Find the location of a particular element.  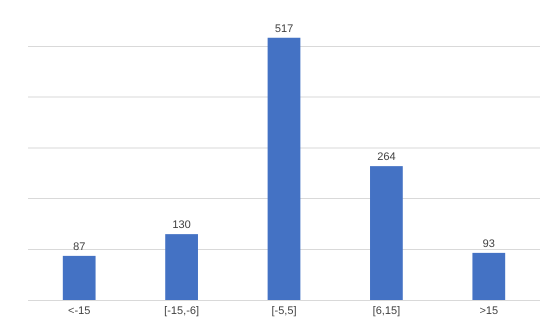

x-tick-label: [-5,5] is located at coordinates (284, 311).